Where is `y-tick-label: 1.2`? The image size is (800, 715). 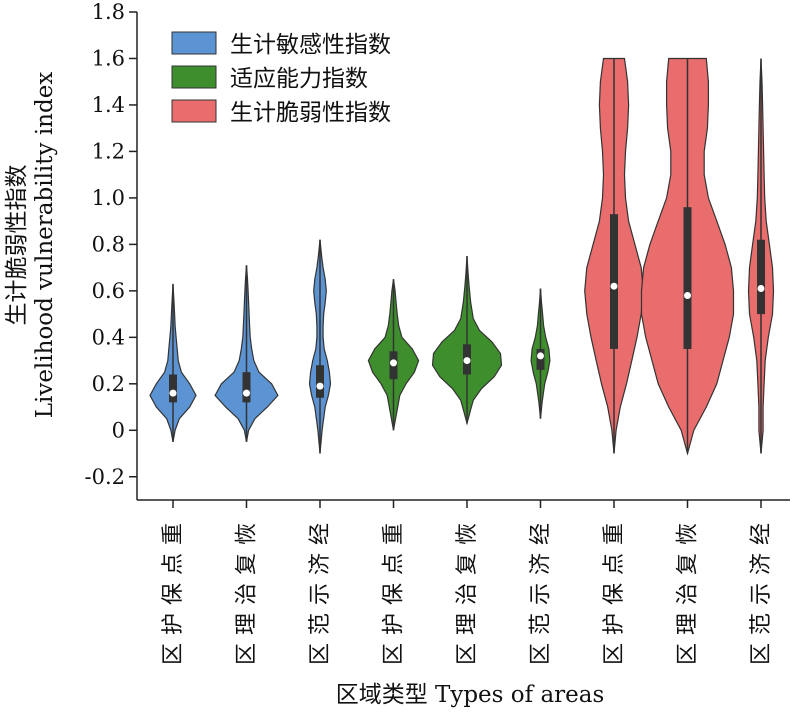
y-tick-label: 1.2 is located at coordinates (108, 151).